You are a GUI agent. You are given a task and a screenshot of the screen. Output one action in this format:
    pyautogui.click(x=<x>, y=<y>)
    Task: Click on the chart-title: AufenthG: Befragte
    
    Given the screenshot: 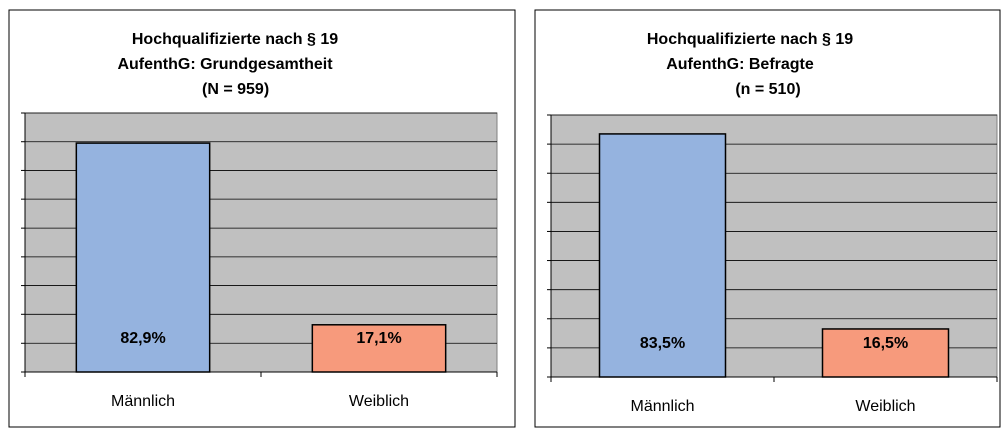 What is the action you would take?
    pyautogui.click(x=740, y=64)
    